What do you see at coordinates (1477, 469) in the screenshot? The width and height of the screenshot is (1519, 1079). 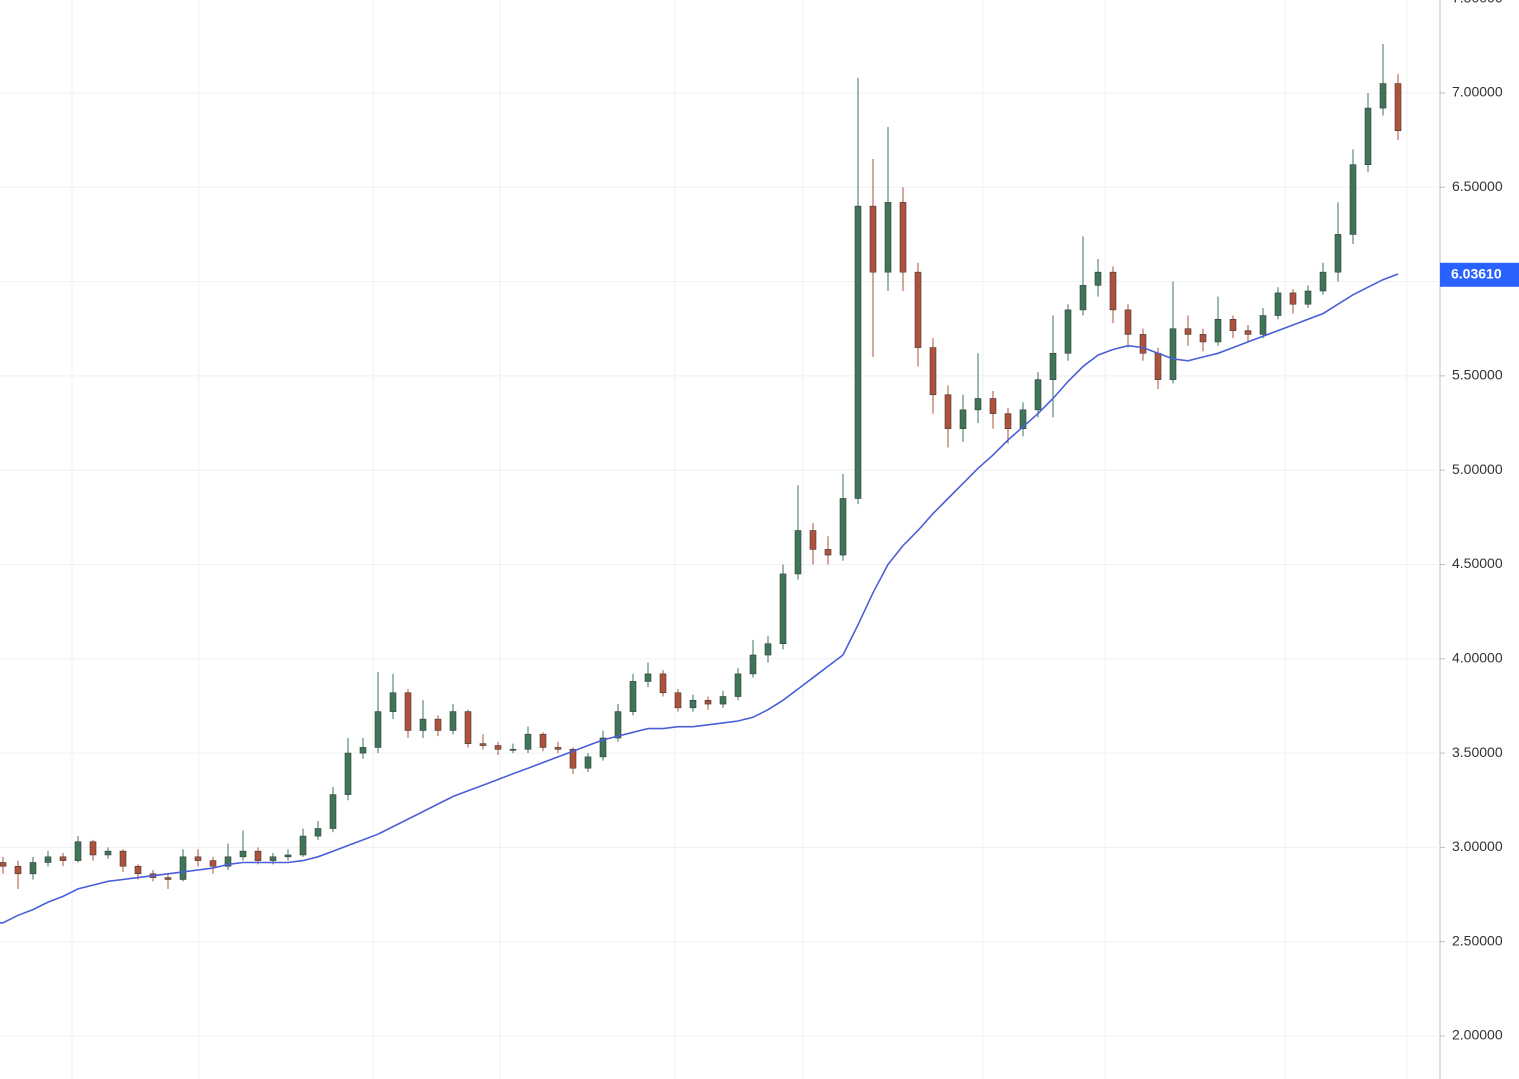 I see `y-tick-label: 5.00000` at bounding box center [1477, 469].